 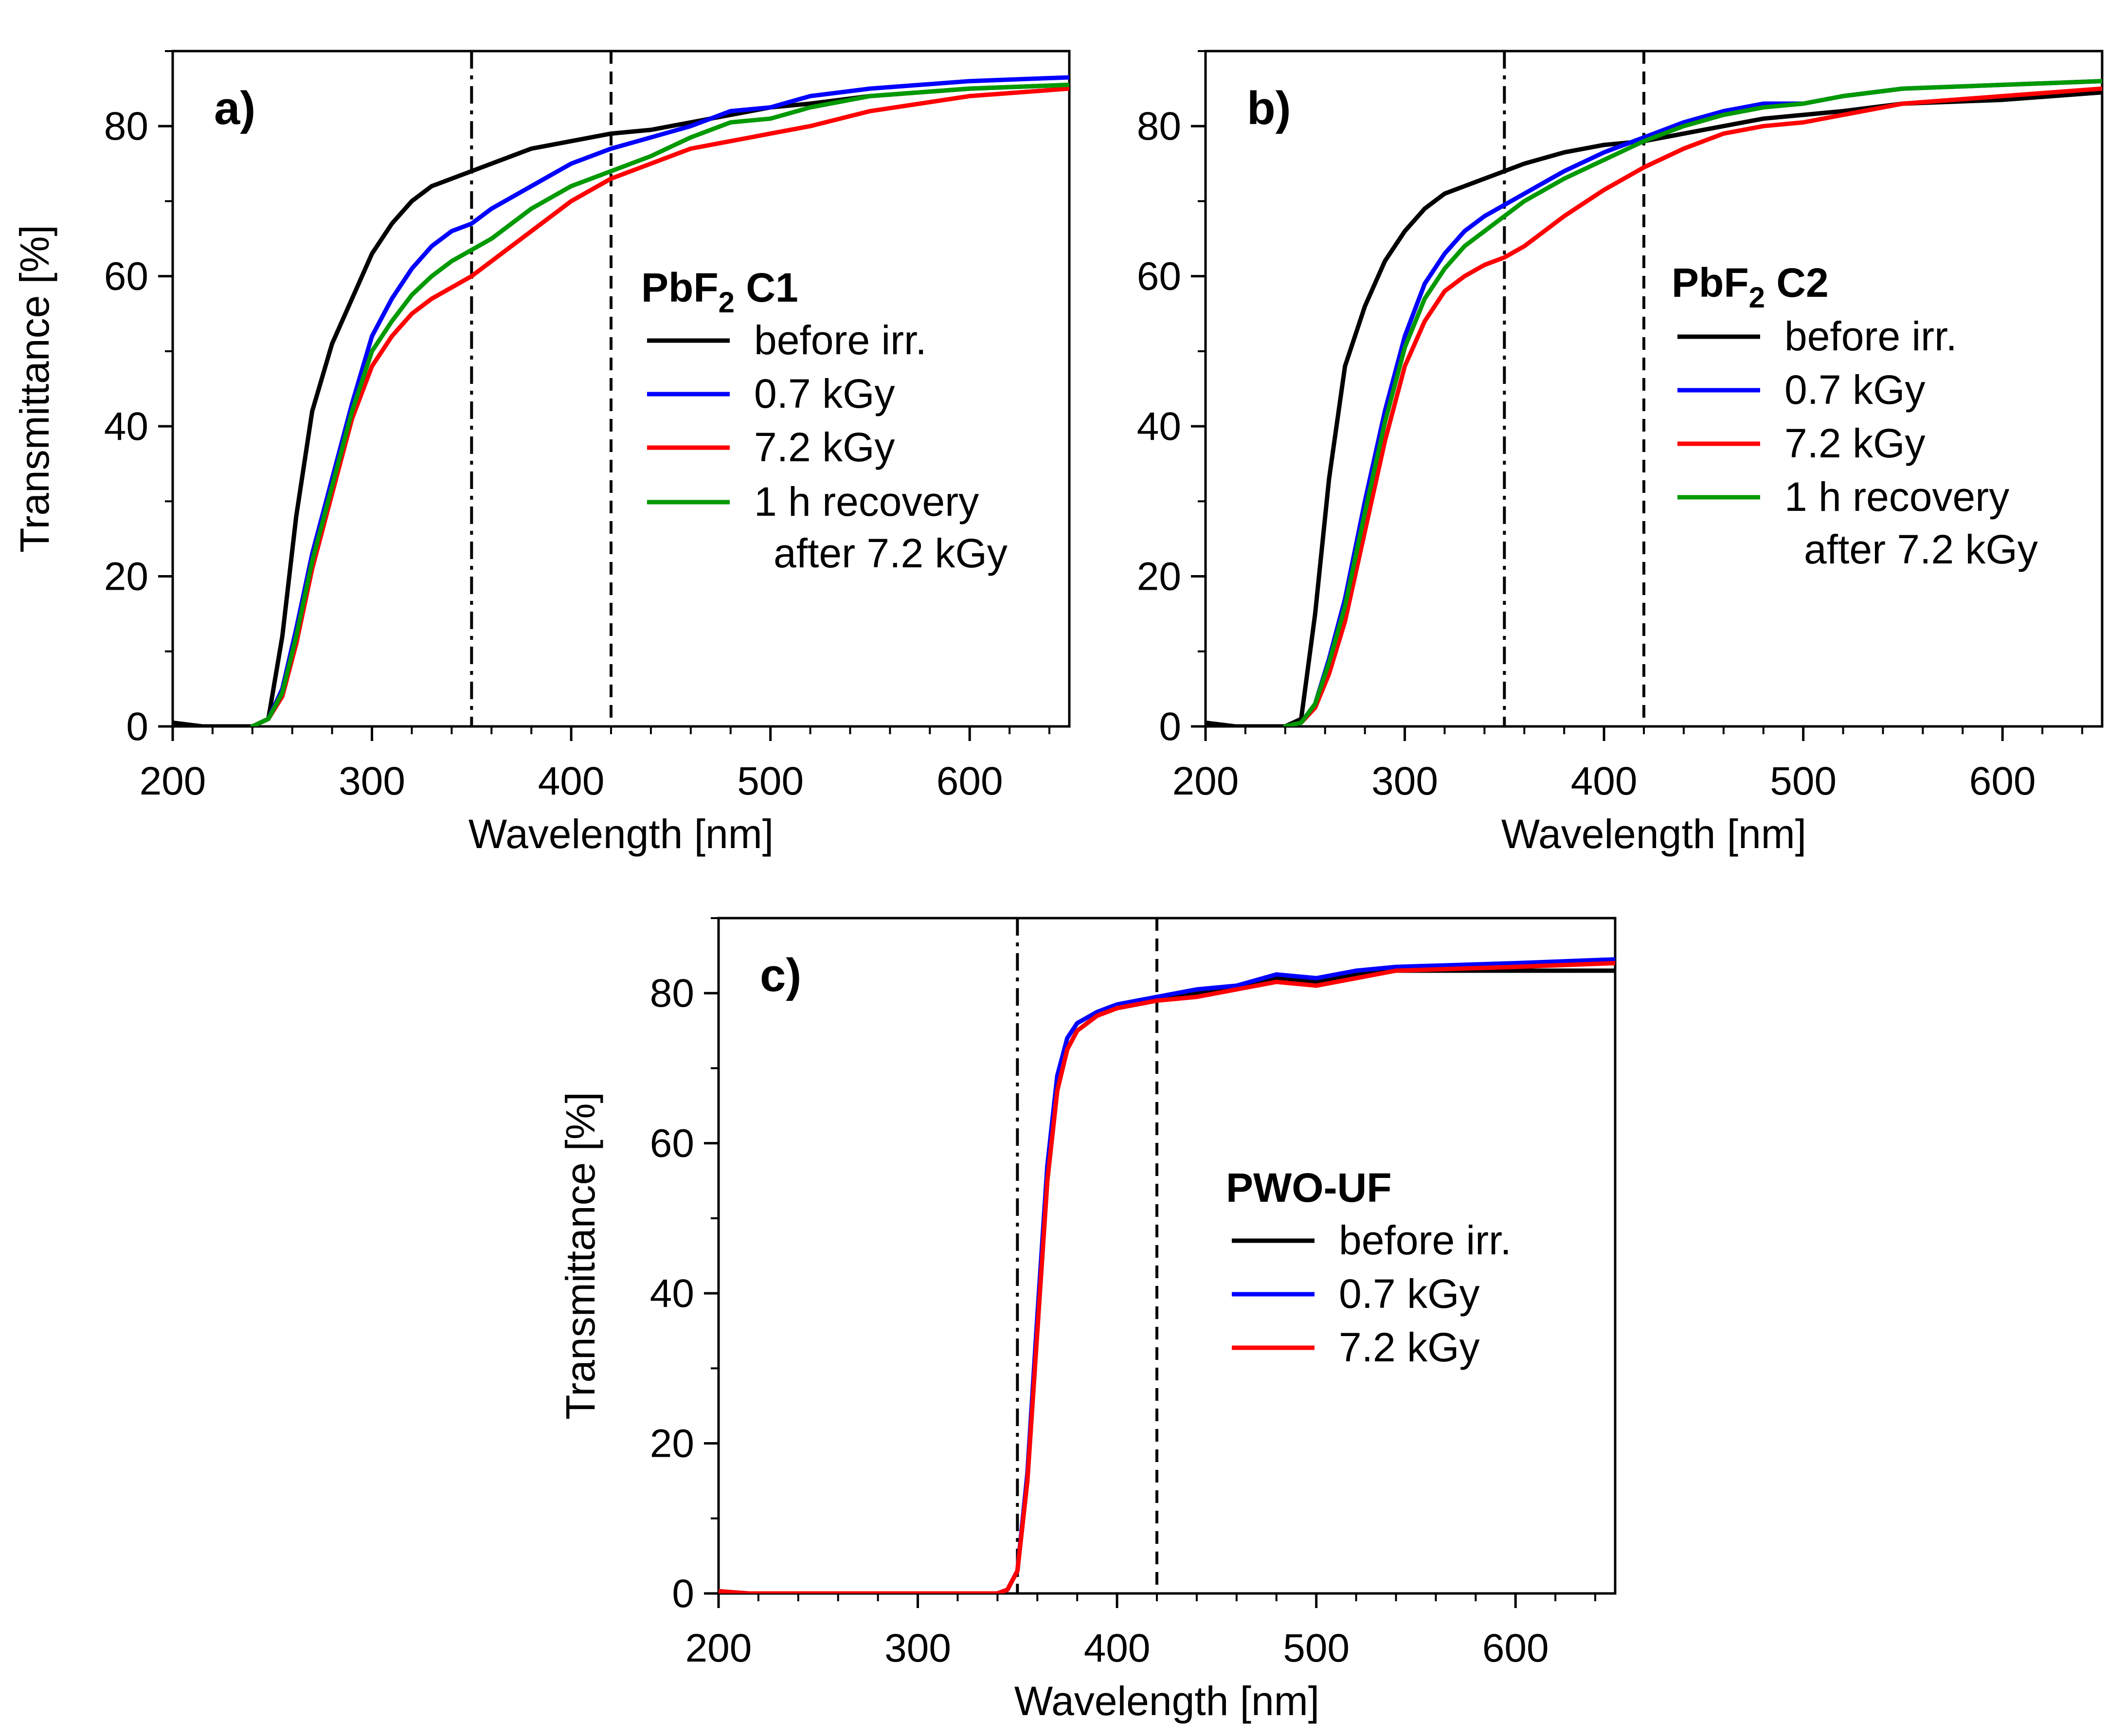 I want to click on panel-label: a), so click(x=234, y=108).